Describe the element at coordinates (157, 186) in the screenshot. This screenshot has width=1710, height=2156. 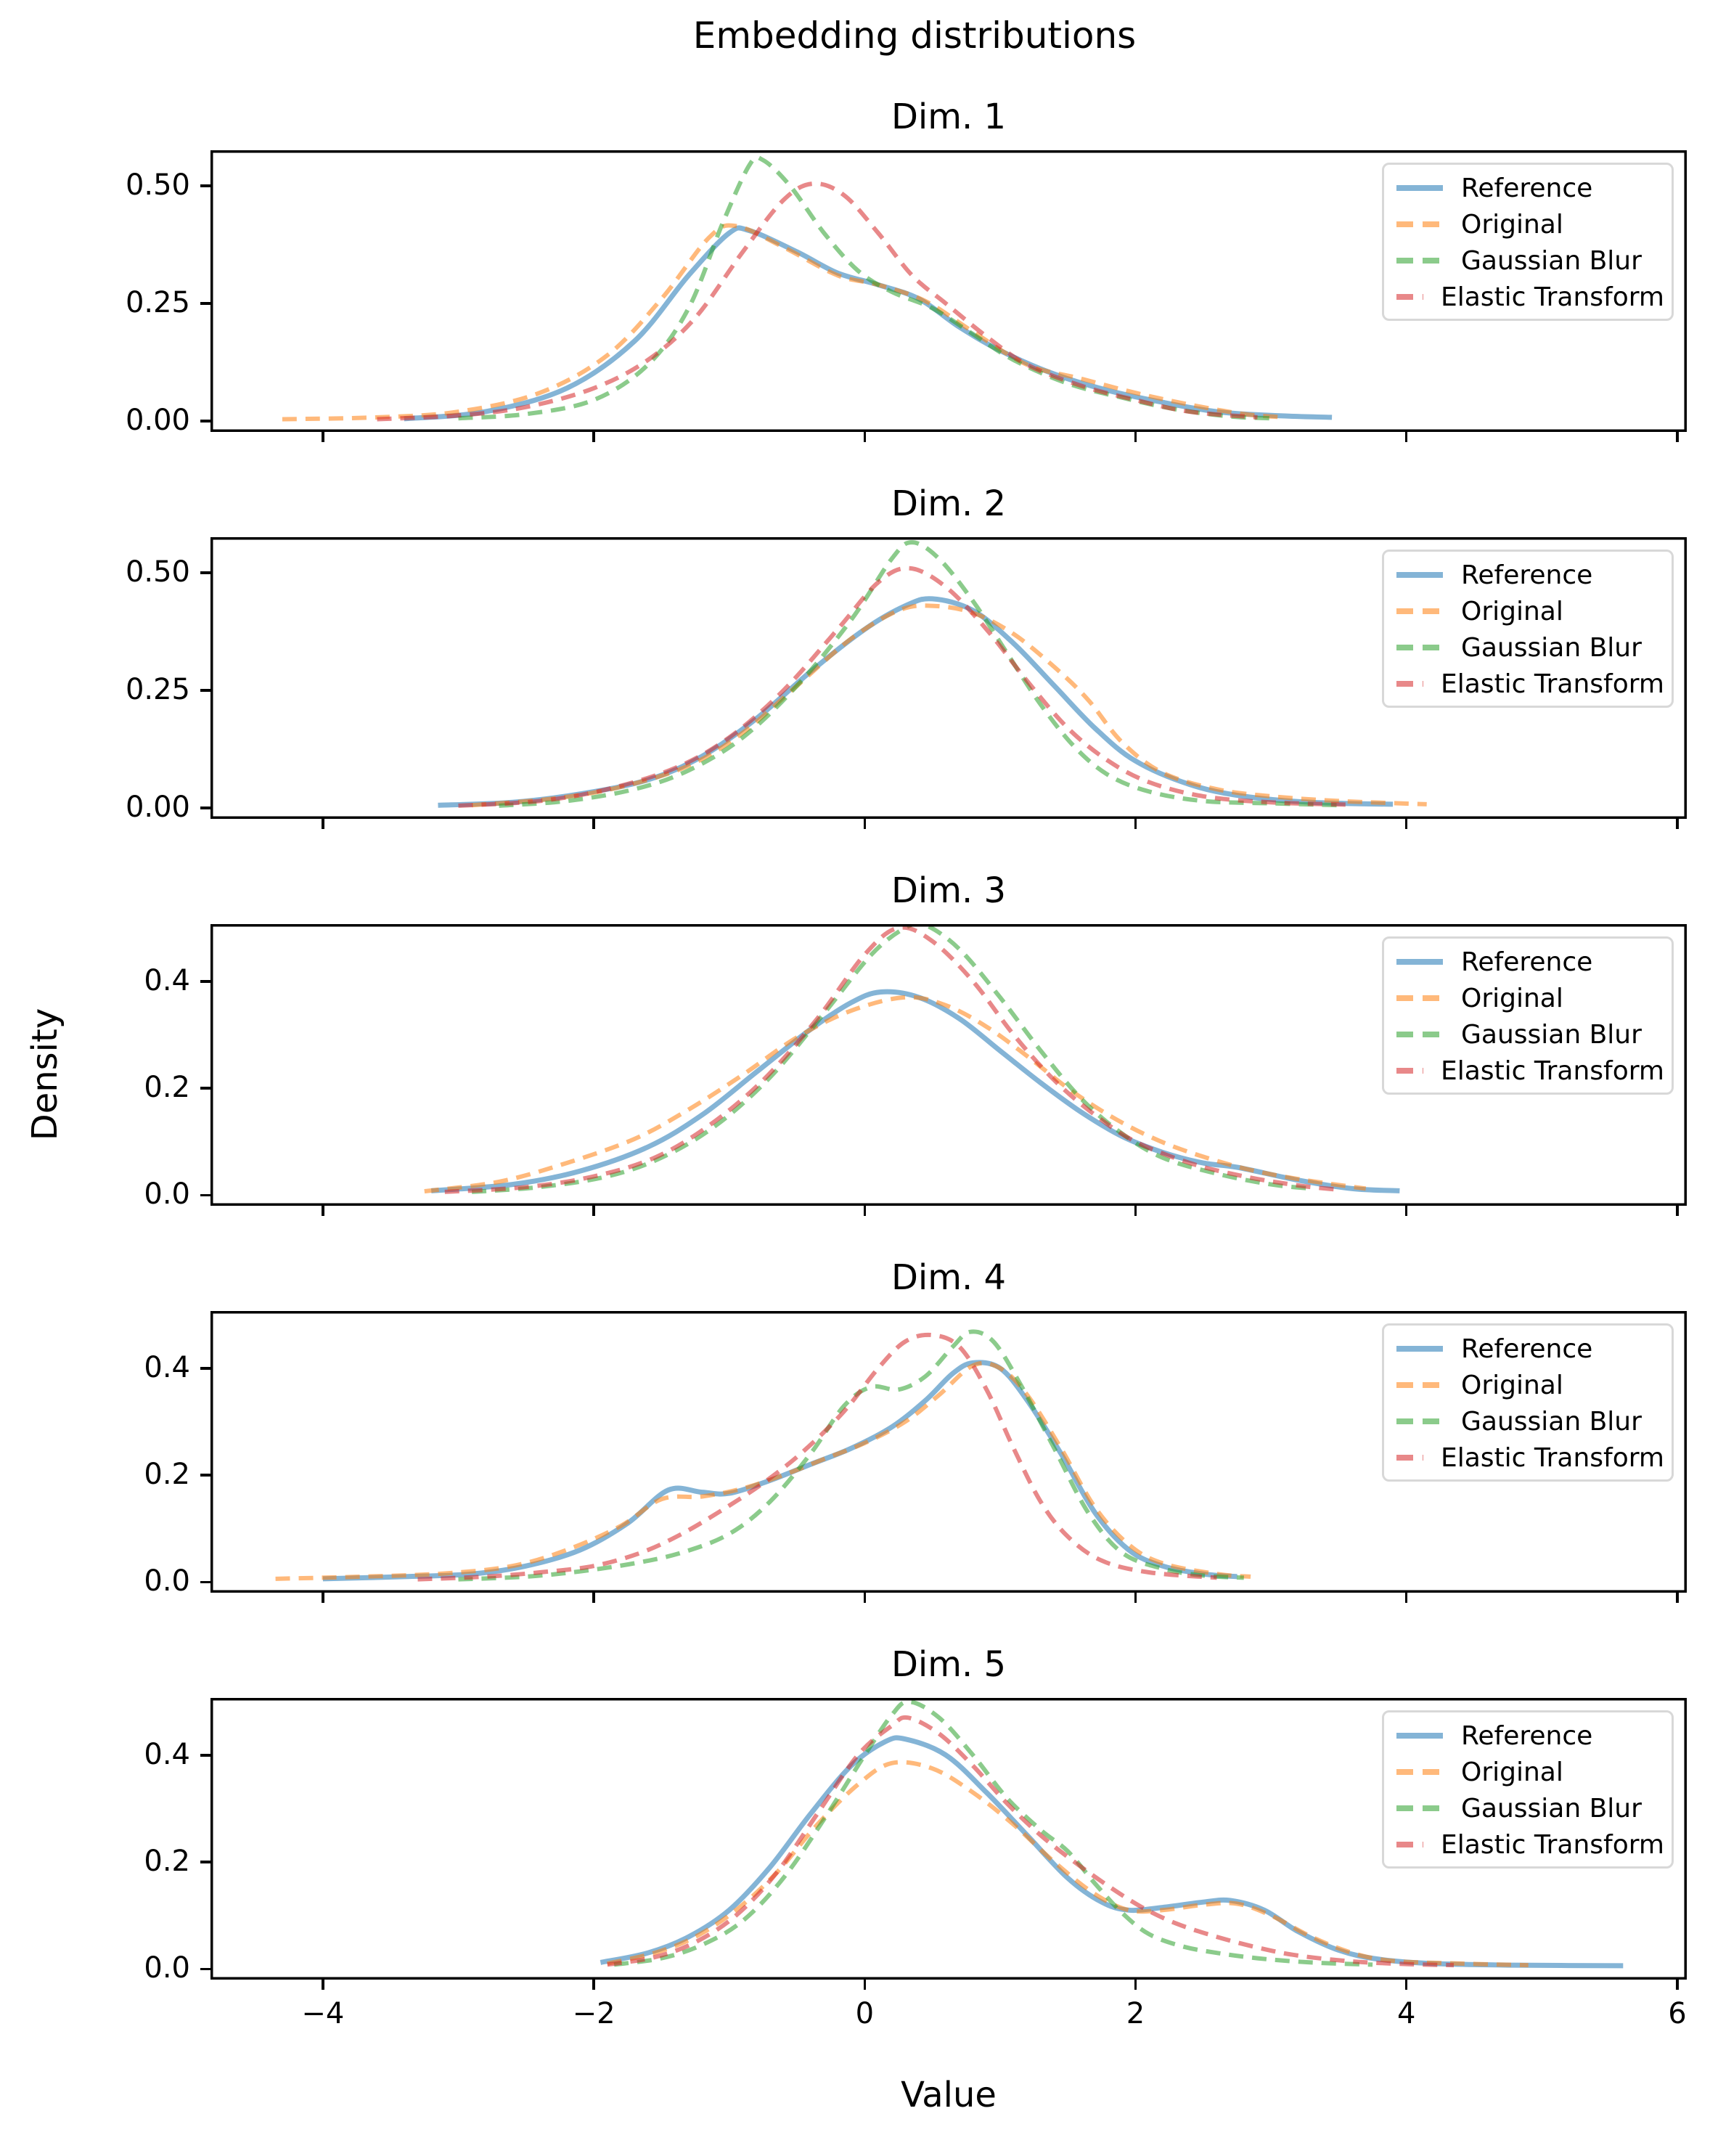
I see `y-tick-label: 0.50` at that location.